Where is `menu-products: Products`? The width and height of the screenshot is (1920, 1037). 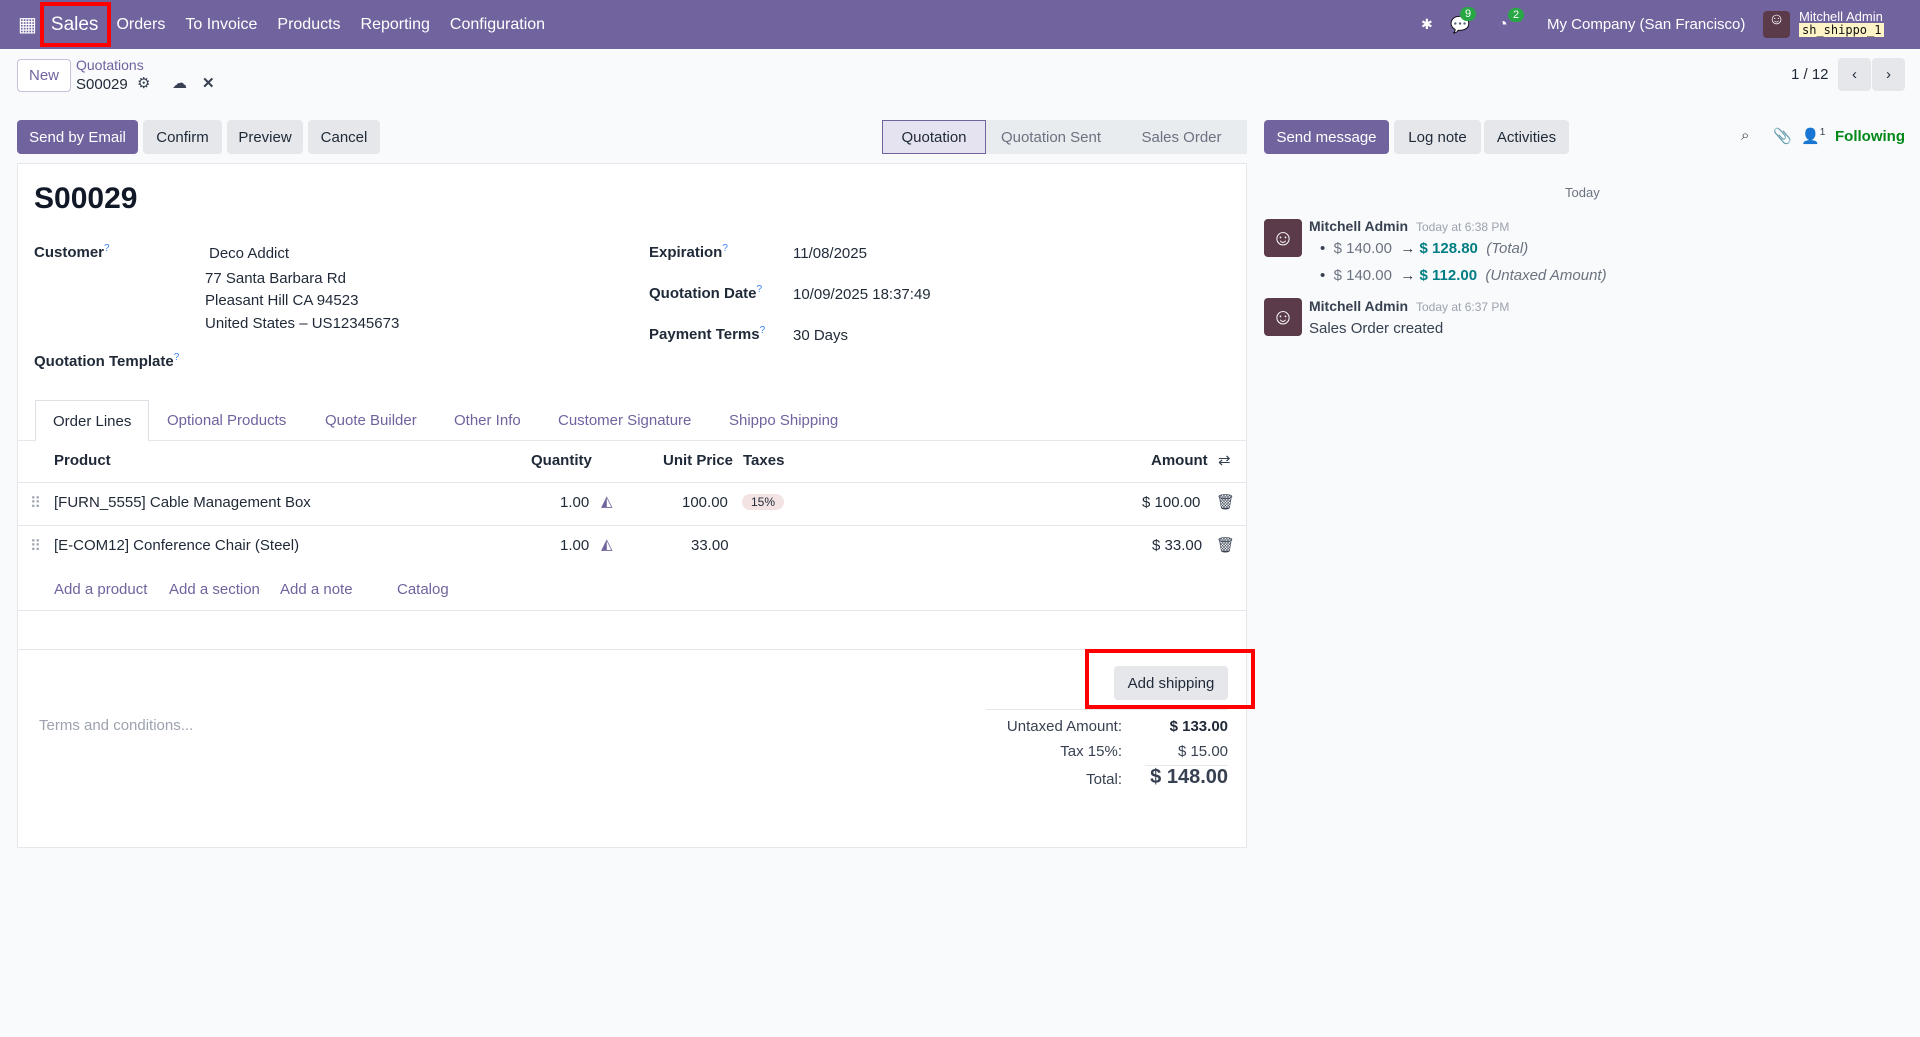 menu-products: Products is located at coordinates (309, 24).